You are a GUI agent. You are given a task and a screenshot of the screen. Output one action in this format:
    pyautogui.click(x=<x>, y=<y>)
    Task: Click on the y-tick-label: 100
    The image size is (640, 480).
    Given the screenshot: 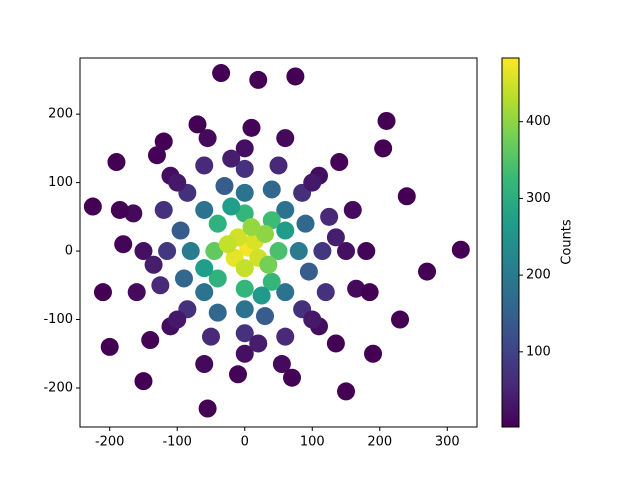 What is the action you would take?
    pyautogui.click(x=60, y=182)
    